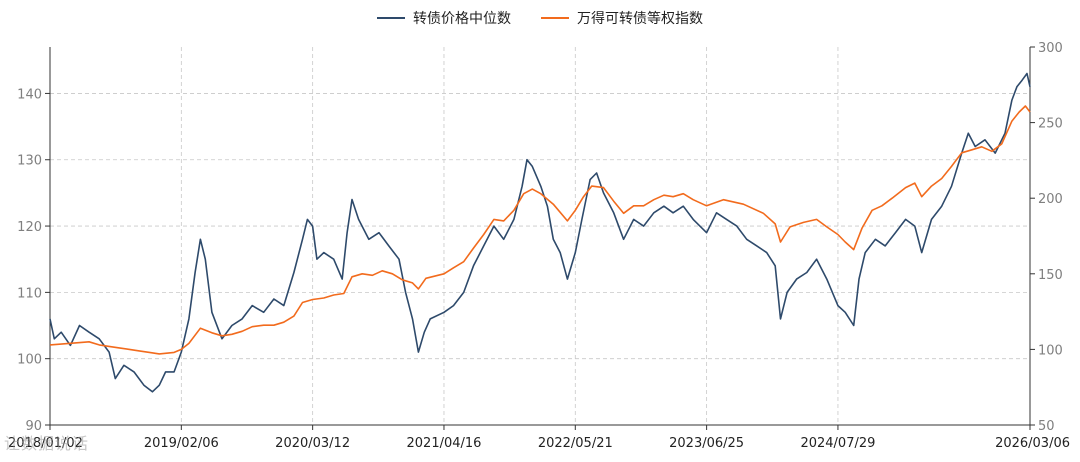 The image size is (1080, 462). What do you see at coordinates (575, 443) in the screenshot?
I see `x-tick-label: 2022/05/21` at bounding box center [575, 443].